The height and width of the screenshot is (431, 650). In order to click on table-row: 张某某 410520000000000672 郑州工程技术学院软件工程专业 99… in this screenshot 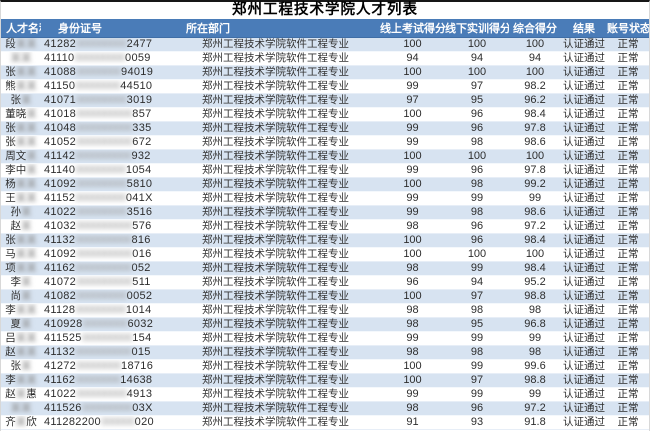, I will do `click(325, 142)`.